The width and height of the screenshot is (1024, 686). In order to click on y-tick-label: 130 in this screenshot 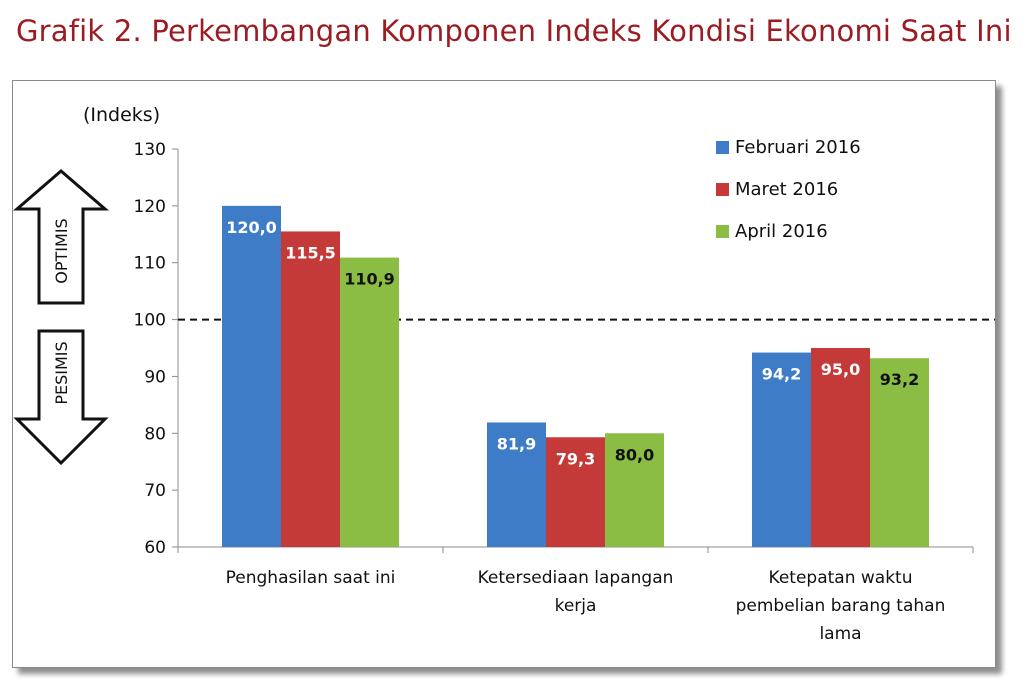, I will do `click(150, 150)`.